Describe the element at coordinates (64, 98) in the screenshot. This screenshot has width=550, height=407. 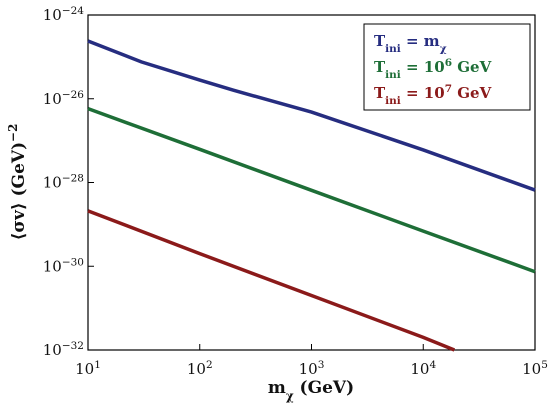
I see `y-tick-label: 10−26` at that location.